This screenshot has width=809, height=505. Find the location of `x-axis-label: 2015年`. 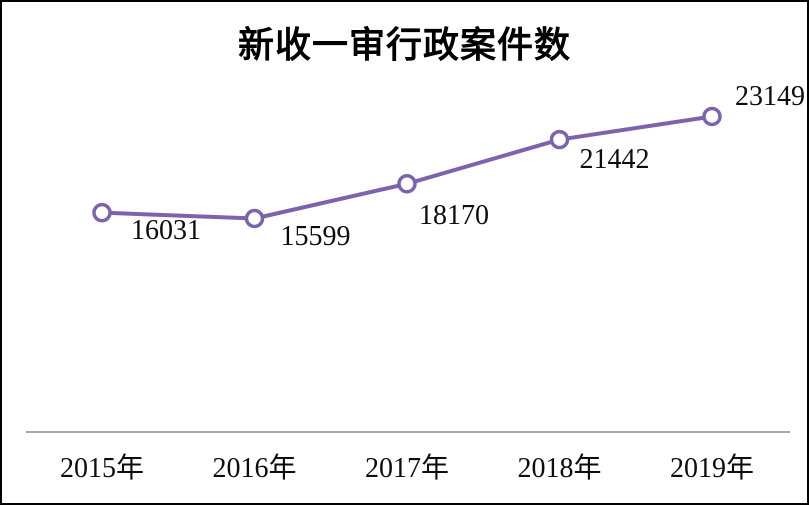

x-axis-label: 2015年 is located at coordinates (102, 468).